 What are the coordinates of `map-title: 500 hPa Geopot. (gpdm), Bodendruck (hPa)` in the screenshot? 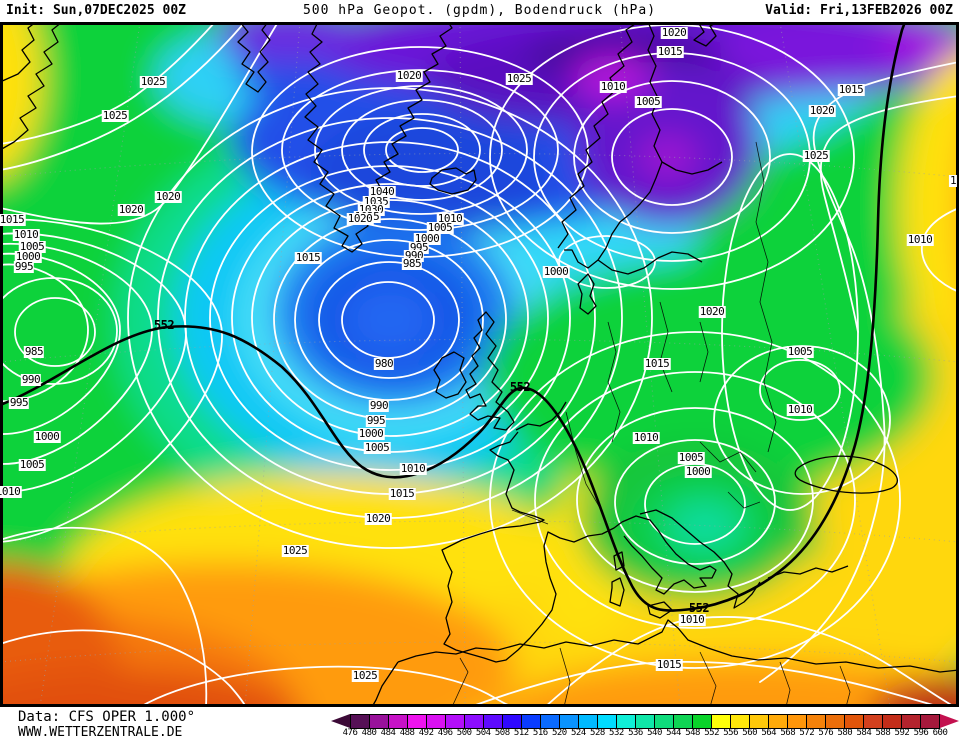 It's located at (479, 10).